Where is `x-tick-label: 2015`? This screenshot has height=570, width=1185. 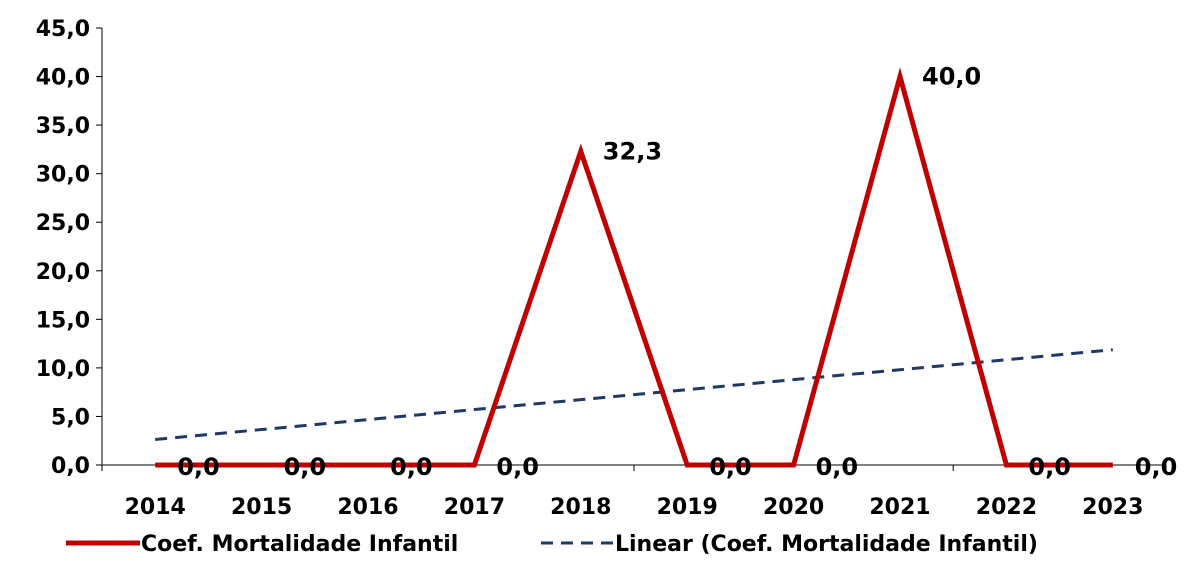
x-tick-label: 2015 is located at coordinates (261, 507).